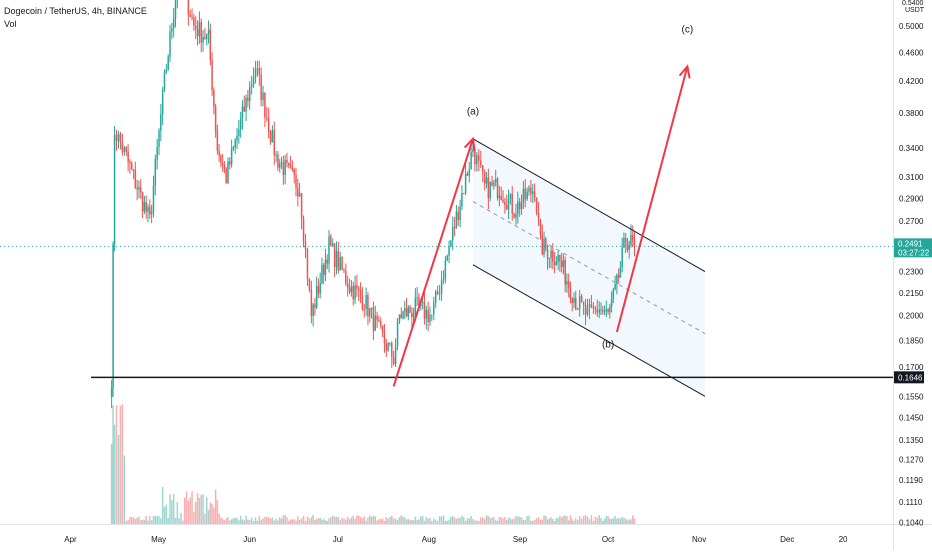 The width and height of the screenshot is (932, 555). I want to click on support-price-tag, so click(909, 377).